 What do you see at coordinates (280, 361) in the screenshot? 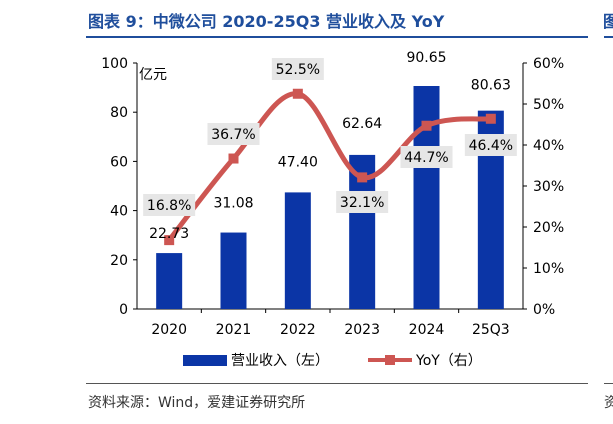
I see `legend-label-revenue: 营业收入（左）` at bounding box center [280, 361].